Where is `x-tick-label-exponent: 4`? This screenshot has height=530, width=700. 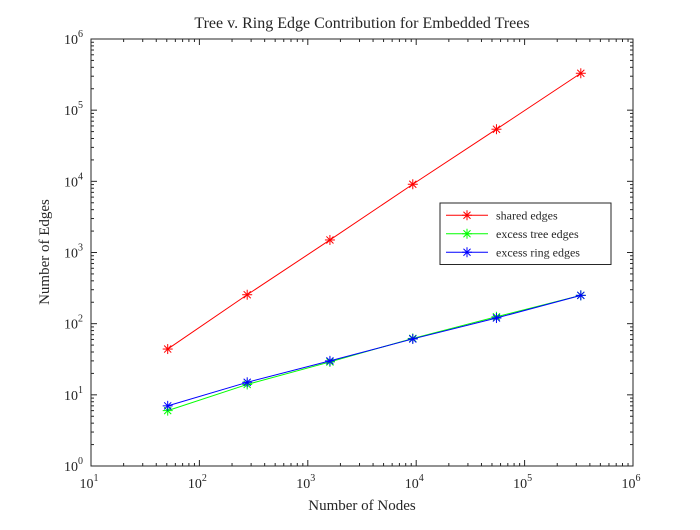 x-tick-label-exponent: 4 is located at coordinates (421, 478).